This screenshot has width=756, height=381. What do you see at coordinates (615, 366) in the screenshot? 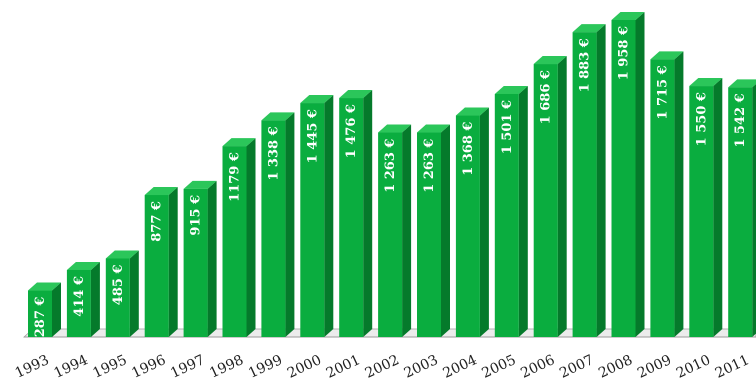
I see `x-tick-2008: 2008` at bounding box center [615, 366].